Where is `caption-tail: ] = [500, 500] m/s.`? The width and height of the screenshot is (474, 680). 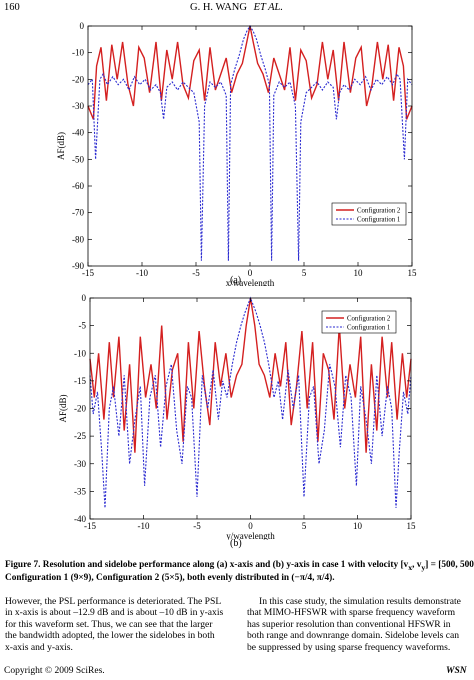 caption-tail: ] = [500, 500] m/s. is located at coordinates (449, 565).